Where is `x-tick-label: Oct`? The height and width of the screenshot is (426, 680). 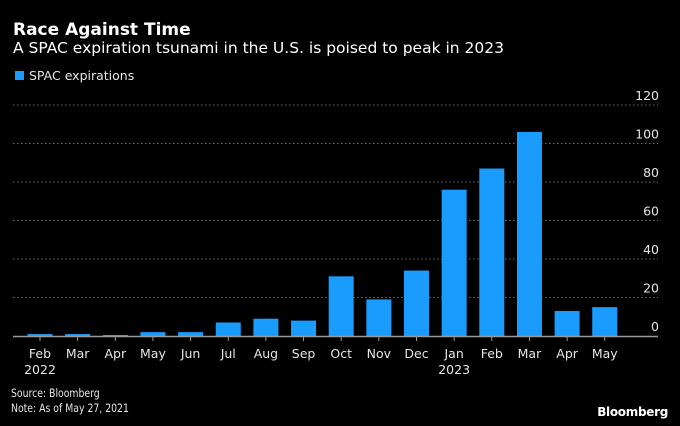 x-tick-label: Oct is located at coordinates (341, 353).